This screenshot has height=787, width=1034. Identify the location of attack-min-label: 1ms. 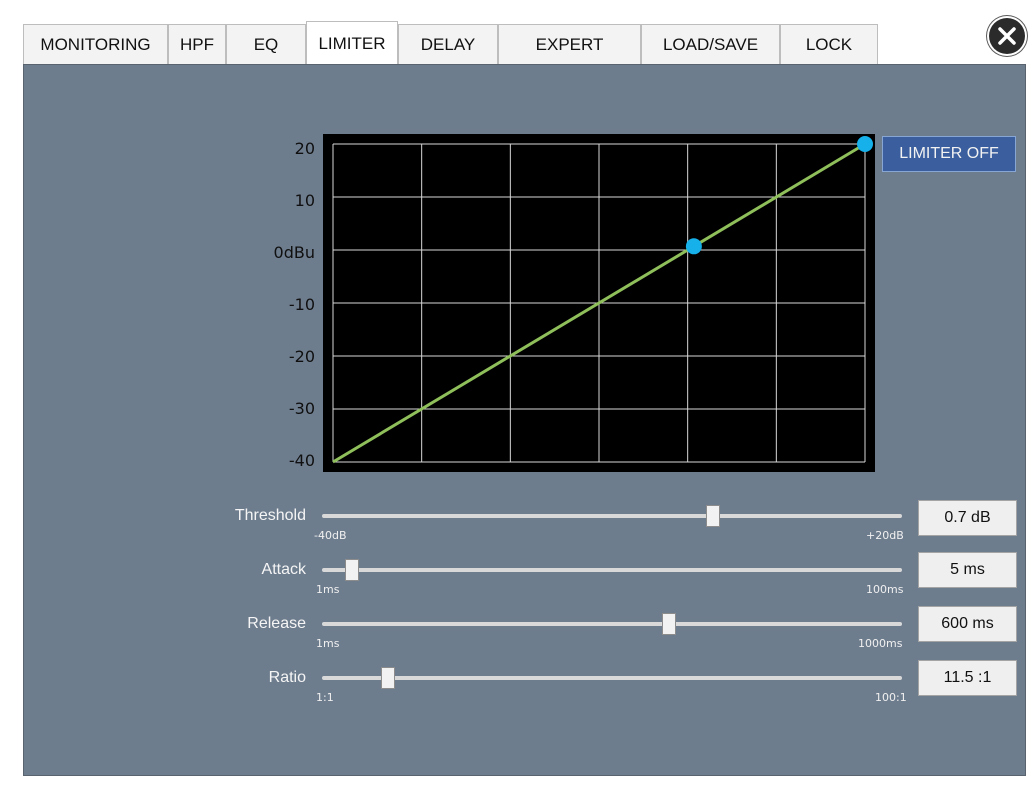
(328, 589).